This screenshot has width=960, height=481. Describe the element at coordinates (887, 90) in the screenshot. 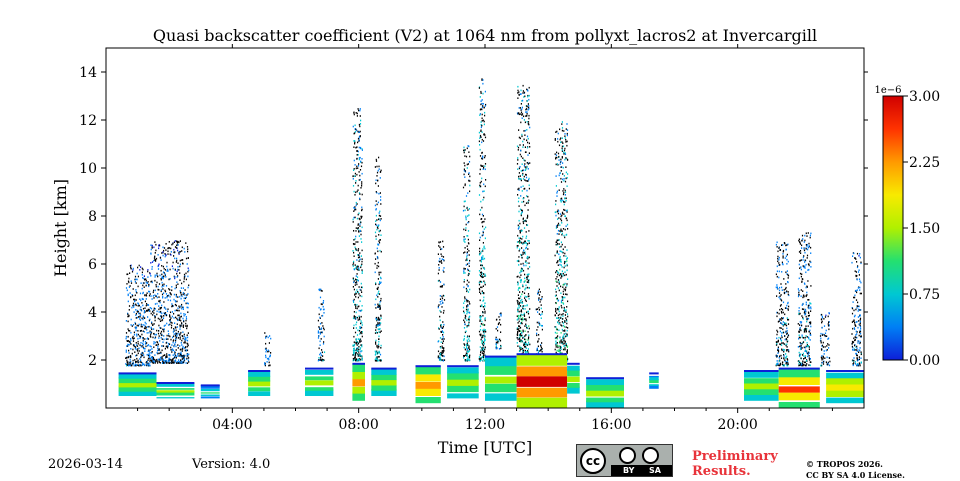

I see `colorbar-multiplier: 1e−6` at that location.